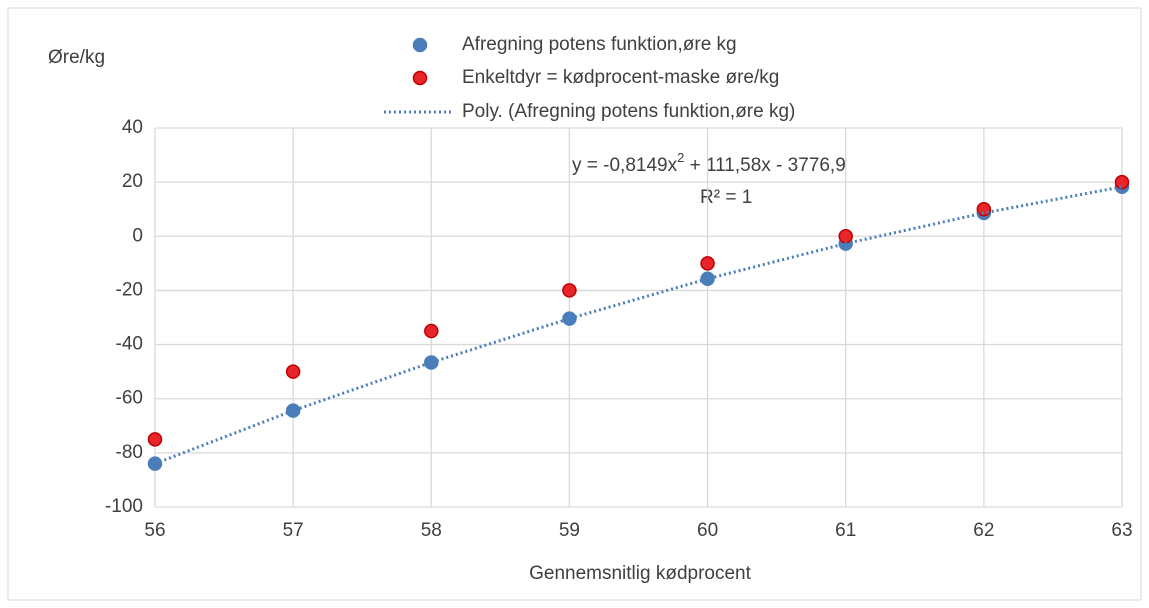  I want to click on y-tick-label: 40, so click(132, 127).